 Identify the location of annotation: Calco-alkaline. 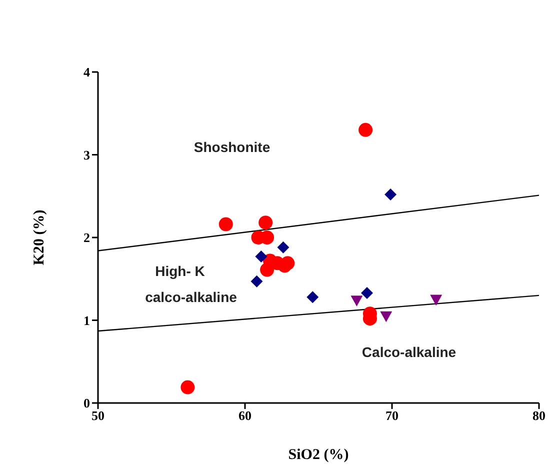
(409, 352).